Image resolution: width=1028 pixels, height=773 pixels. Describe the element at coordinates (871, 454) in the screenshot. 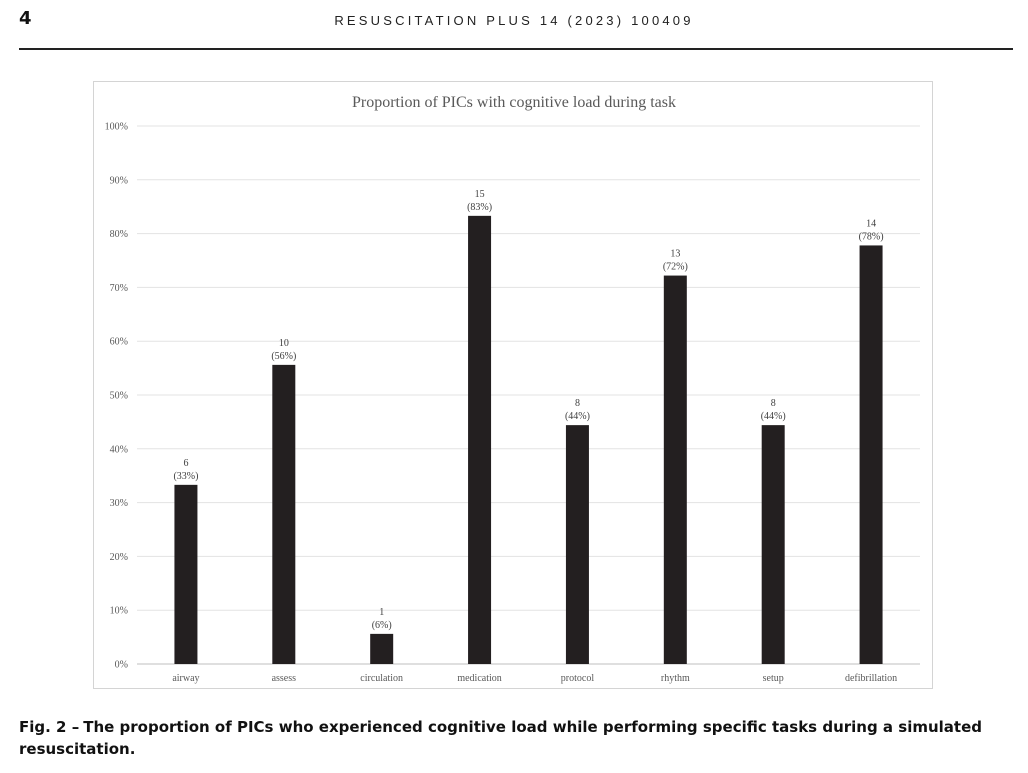

I see `bar-defibrillation` at that location.